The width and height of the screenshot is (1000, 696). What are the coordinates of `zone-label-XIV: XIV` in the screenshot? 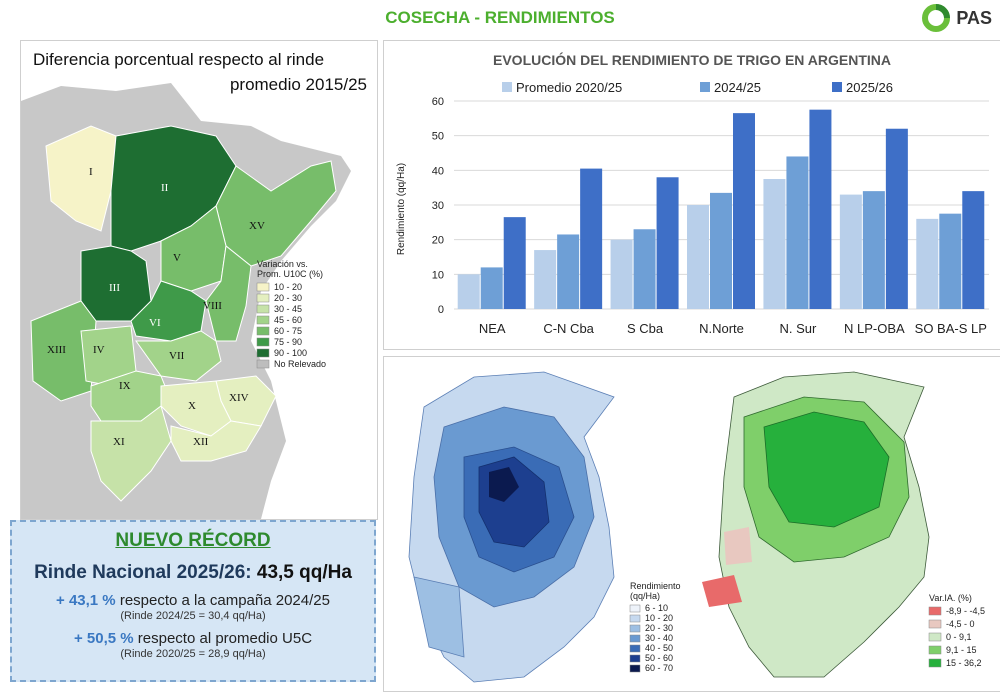 It's located at (239, 398).